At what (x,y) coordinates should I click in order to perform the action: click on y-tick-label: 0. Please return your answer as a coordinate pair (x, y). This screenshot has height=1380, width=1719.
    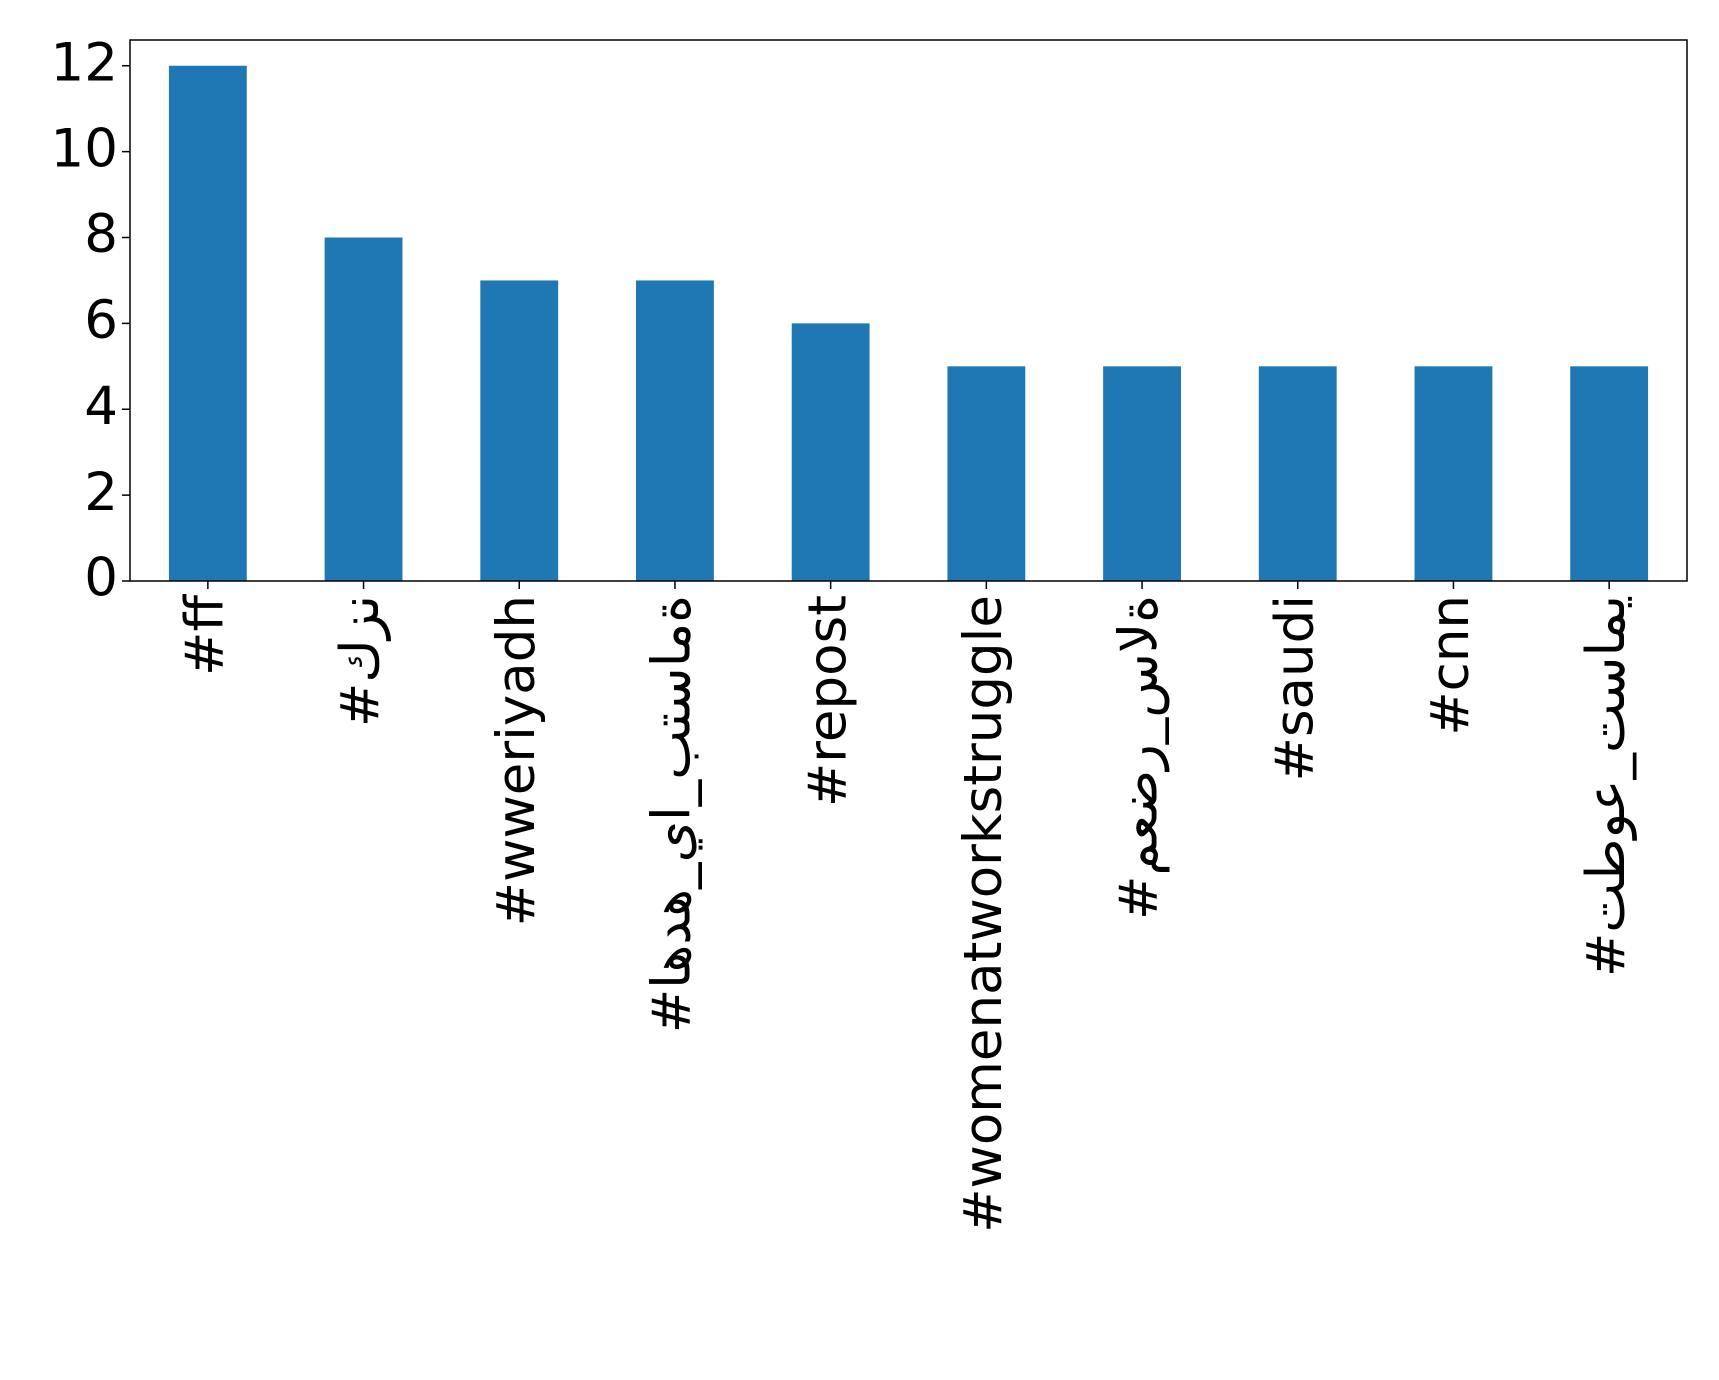
    Looking at the image, I should click on (101, 578).